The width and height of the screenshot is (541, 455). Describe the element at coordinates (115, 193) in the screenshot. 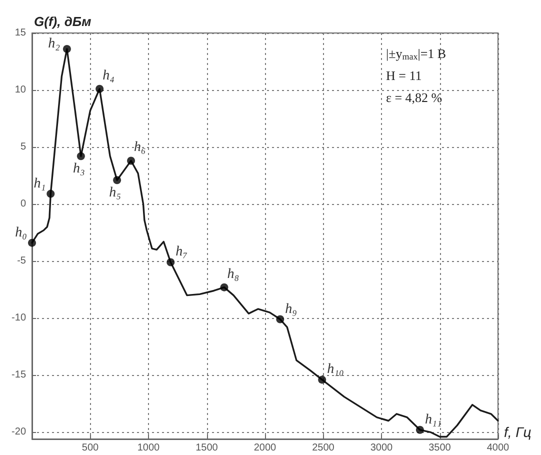

I see `annotation: h₅` at that location.